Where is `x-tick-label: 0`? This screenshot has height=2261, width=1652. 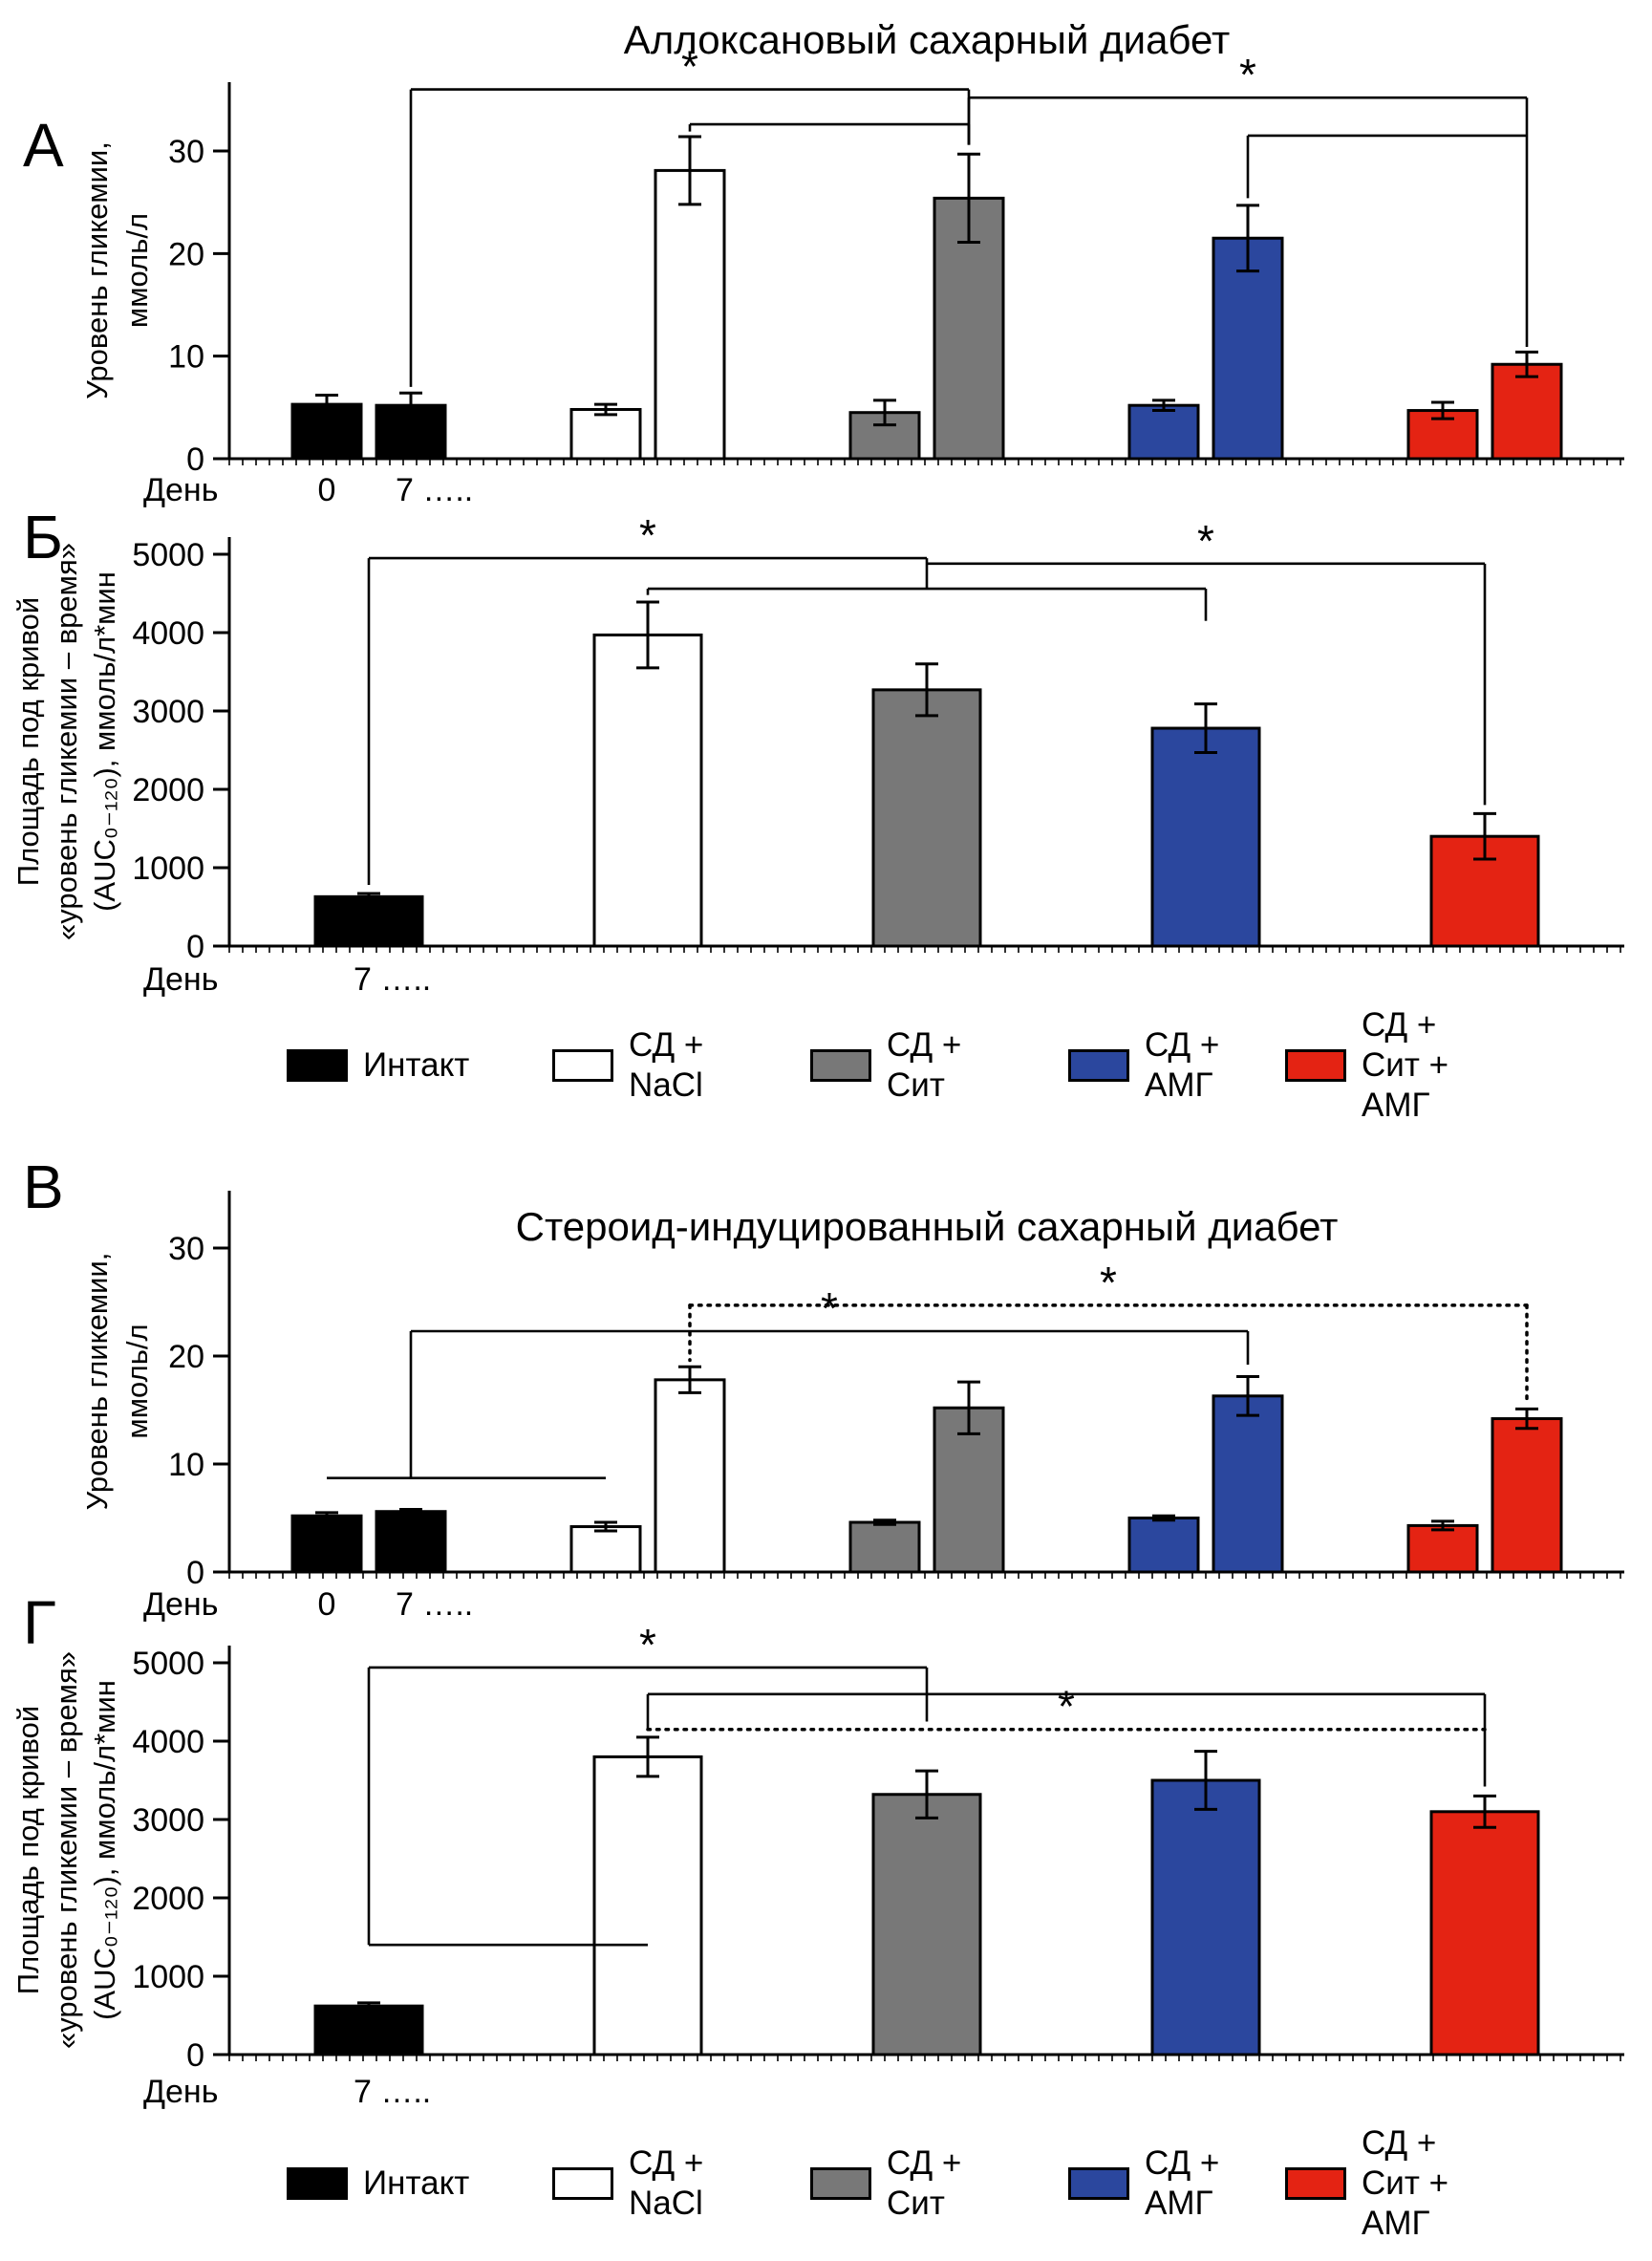
x-tick-label: 0 is located at coordinates (327, 490).